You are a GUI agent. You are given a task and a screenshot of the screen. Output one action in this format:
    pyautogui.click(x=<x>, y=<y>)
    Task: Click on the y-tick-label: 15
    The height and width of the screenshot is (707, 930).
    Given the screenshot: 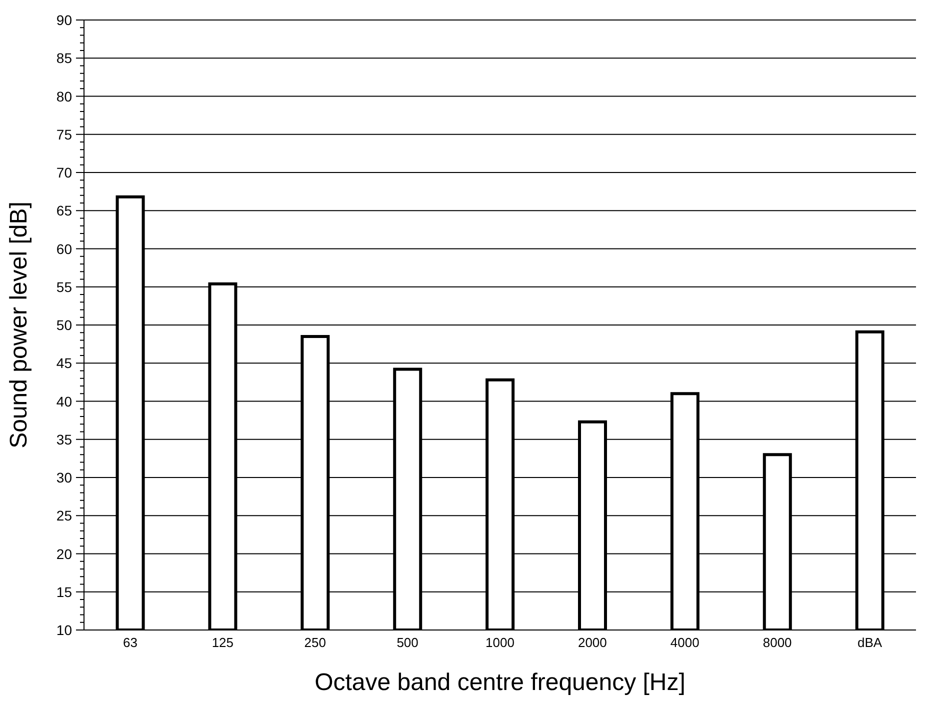 What is the action you would take?
    pyautogui.click(x=64, y=592)
    